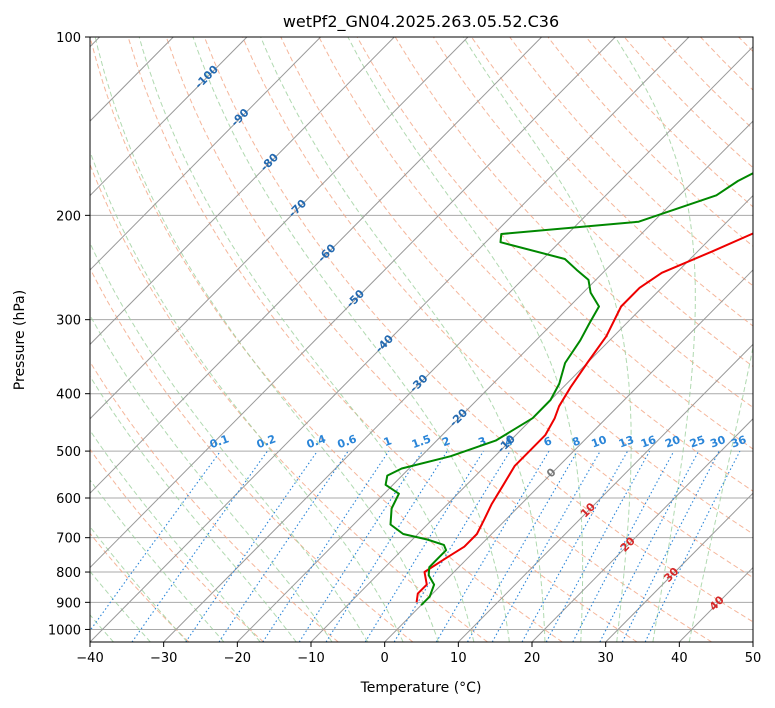  I want to click on x-tick-label: 0, so click(385, 658).